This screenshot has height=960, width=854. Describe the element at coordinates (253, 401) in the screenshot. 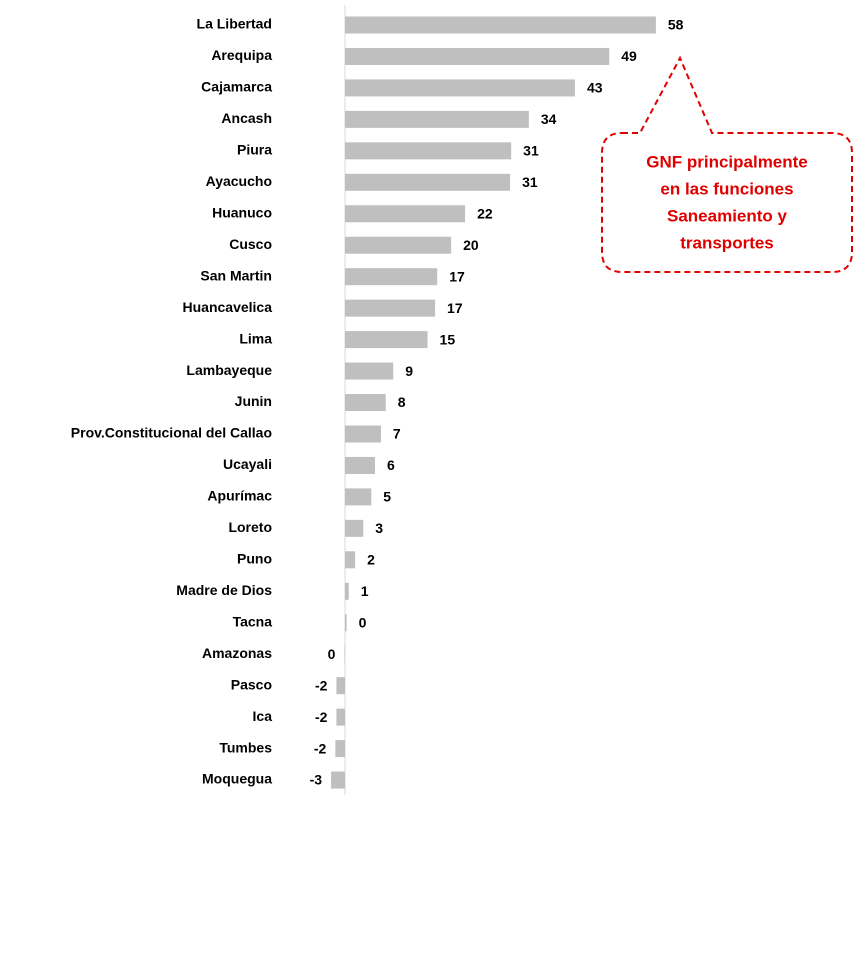

I see `category-label: Junin` at that location.